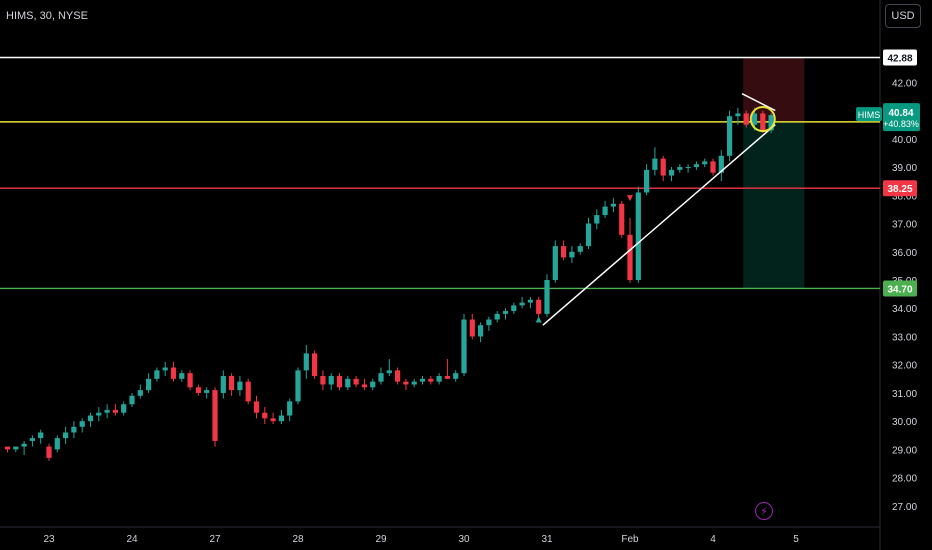 Image resolution: width=932 pixels, height=550 pixels. Describe the element at coordinates (298, 539) in the screenshot. I see `x-tick-label: 28` at that location.